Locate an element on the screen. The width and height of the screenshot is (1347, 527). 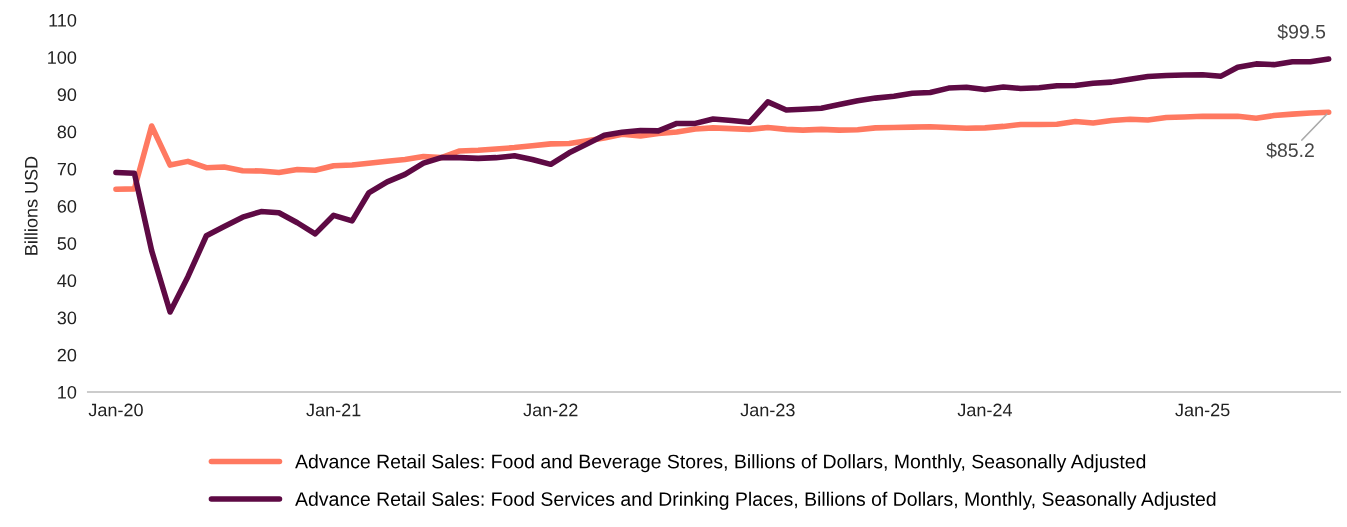
y-tick-label: 20 is located at coordinates (67, 355).